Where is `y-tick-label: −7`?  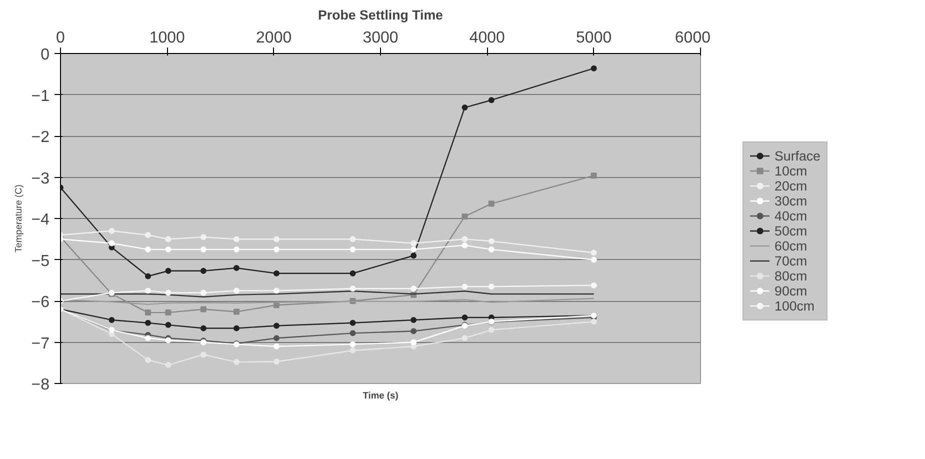
y-tick-label: −7 is located at coordinates (40, 343).